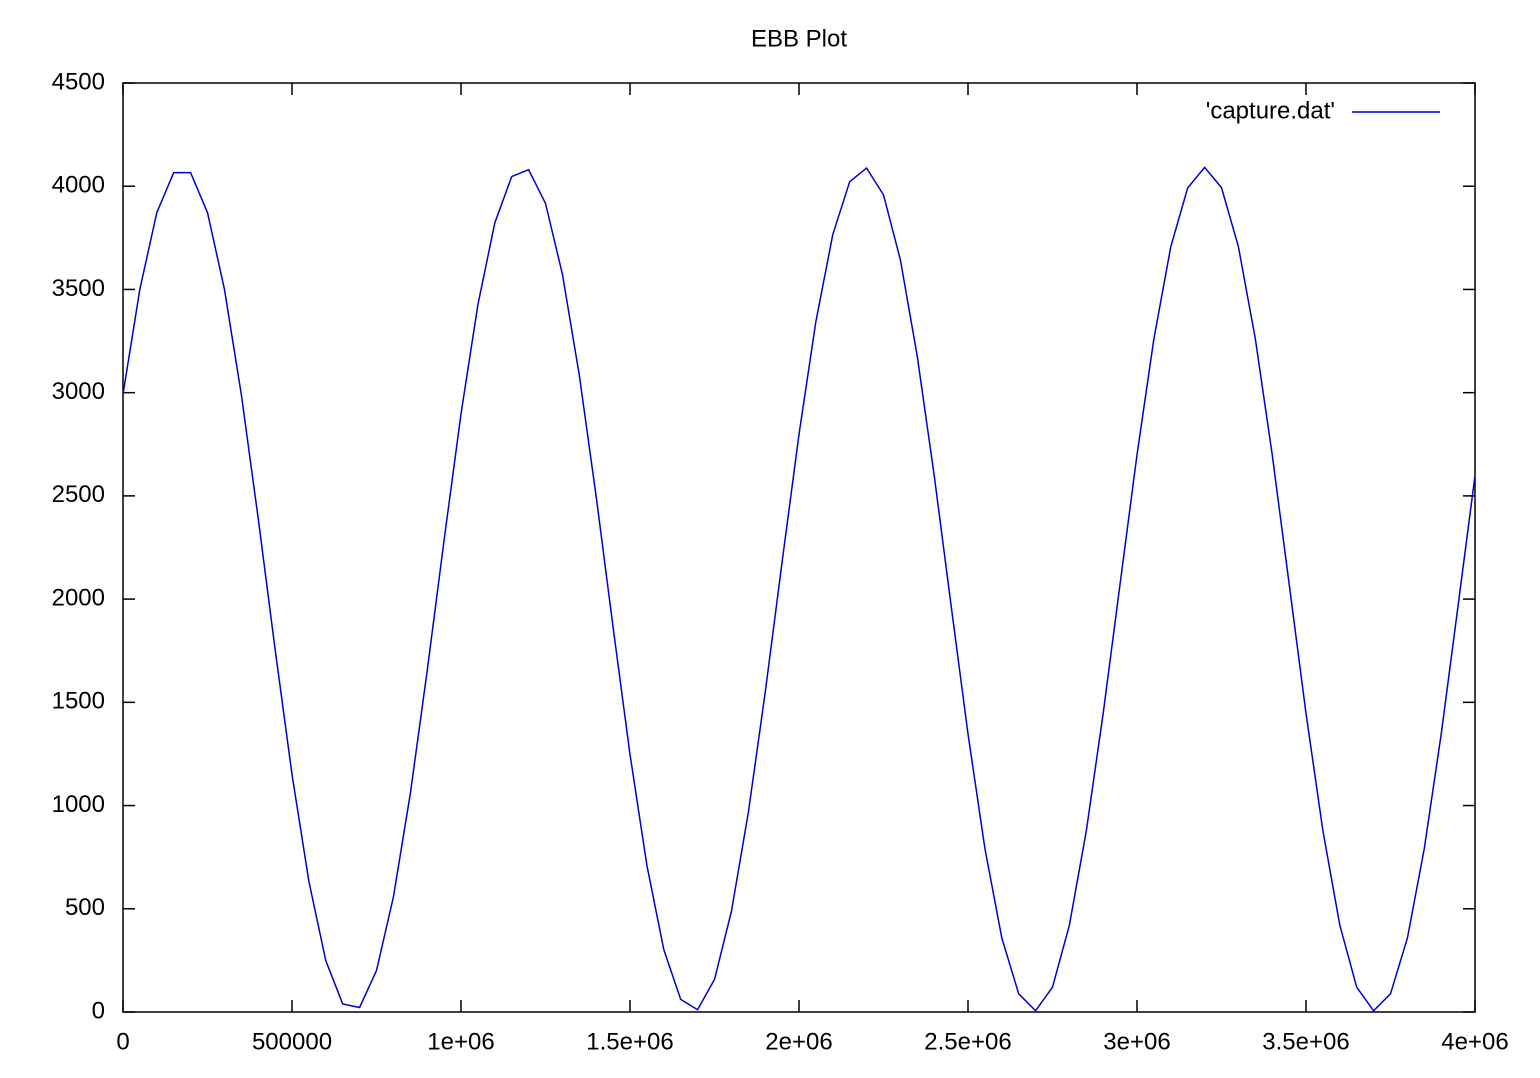 The image size is (1540, 1078). I want to click on x-tick-label: 4e+06, so click(1474, 1041).